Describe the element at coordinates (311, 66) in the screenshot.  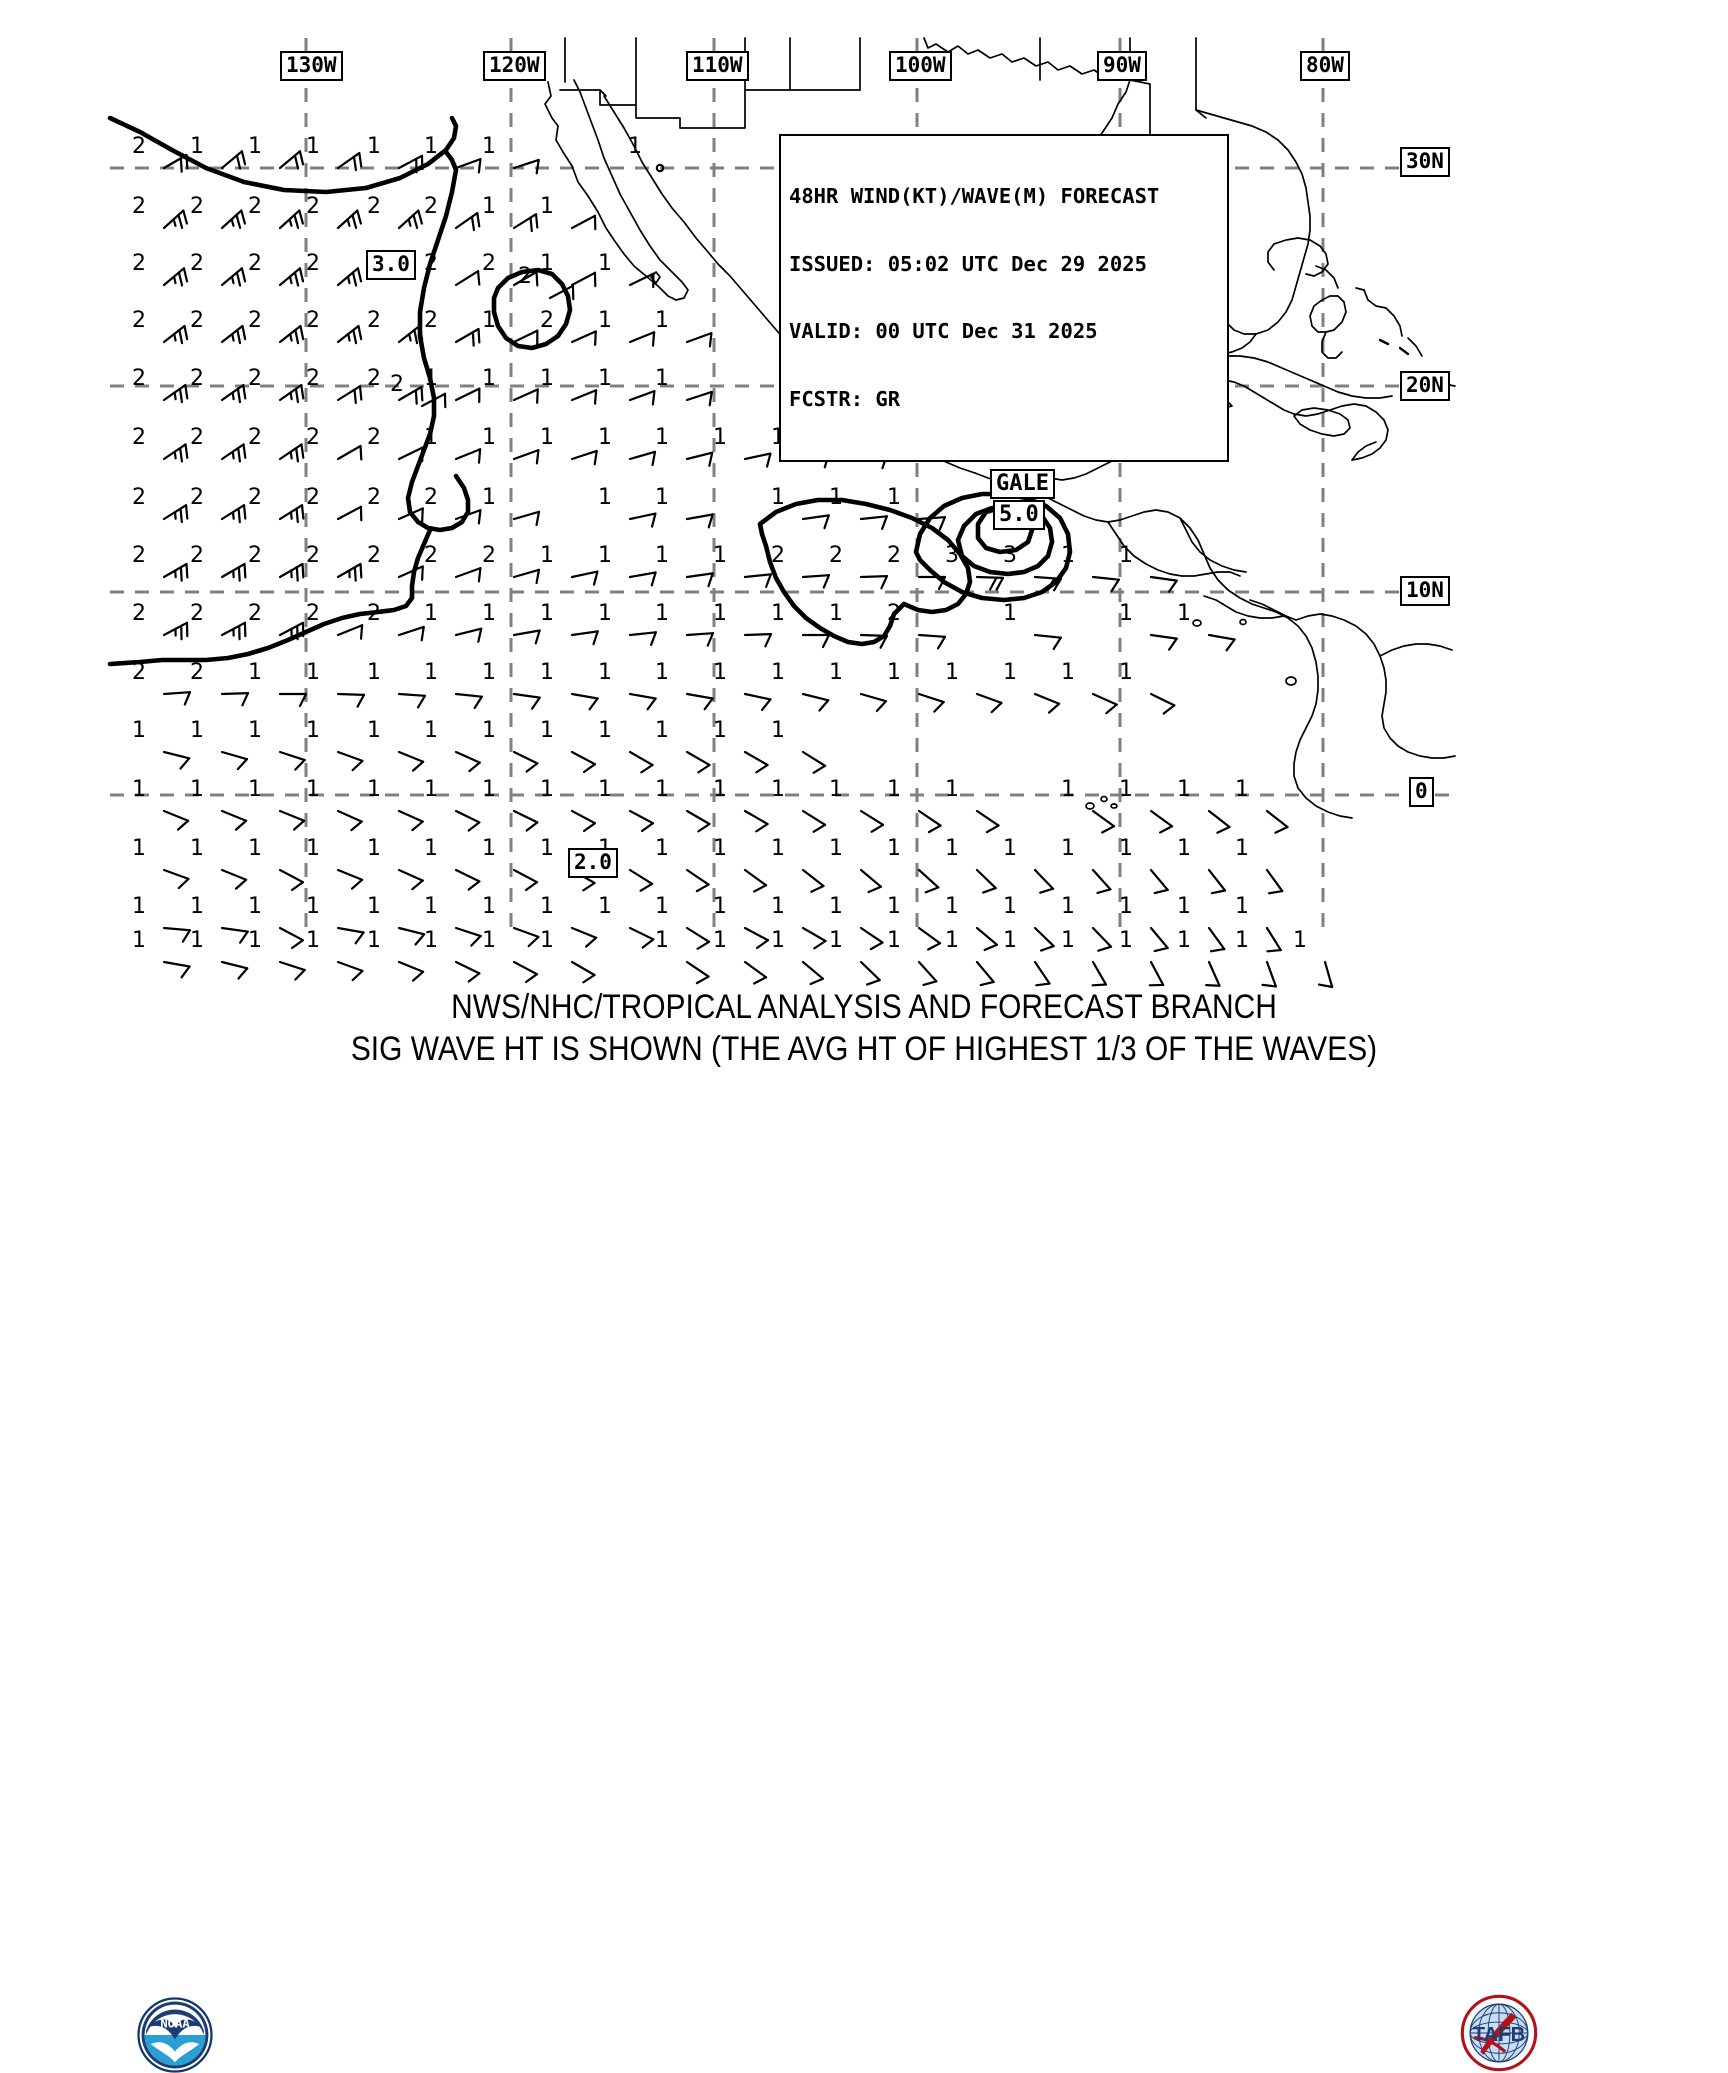
I see `longitude-label-130w: 130W` at that location.